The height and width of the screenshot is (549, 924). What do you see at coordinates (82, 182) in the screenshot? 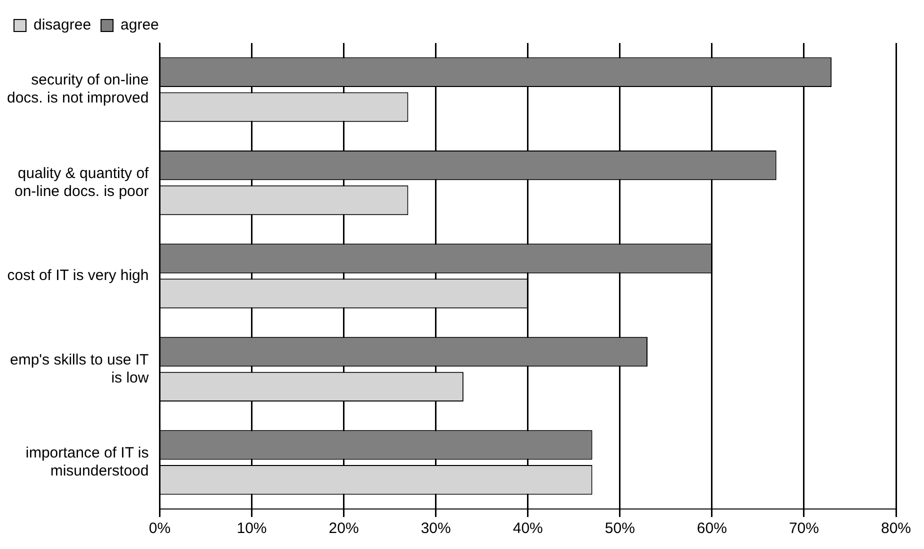
I see `y-tick-label: quality & quantity of on-line docs. is poor` at bounding box center [82, 182].